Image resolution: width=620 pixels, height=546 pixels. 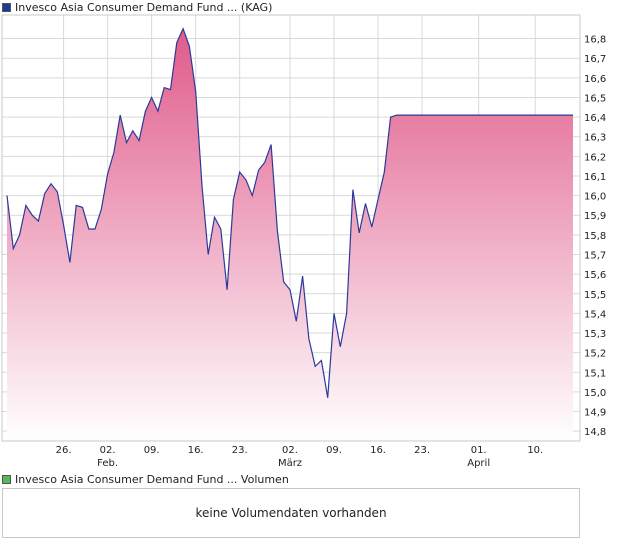 I want to click on y-tick-label: 16,7, so click(x=595, y=59).